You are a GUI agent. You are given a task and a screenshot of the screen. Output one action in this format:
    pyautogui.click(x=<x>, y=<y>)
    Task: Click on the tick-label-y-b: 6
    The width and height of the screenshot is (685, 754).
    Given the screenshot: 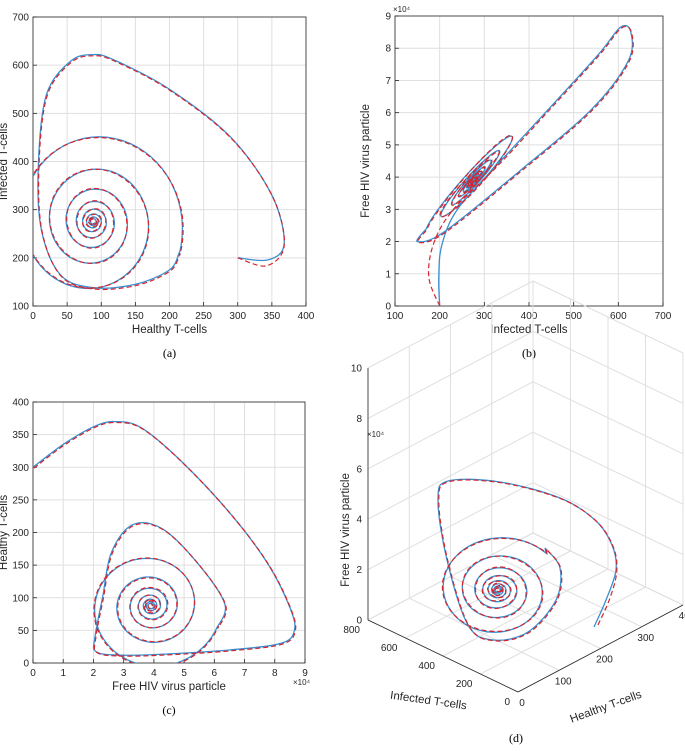 What is the action you would take?
    pyautogui.click(x=388, y=113)
    